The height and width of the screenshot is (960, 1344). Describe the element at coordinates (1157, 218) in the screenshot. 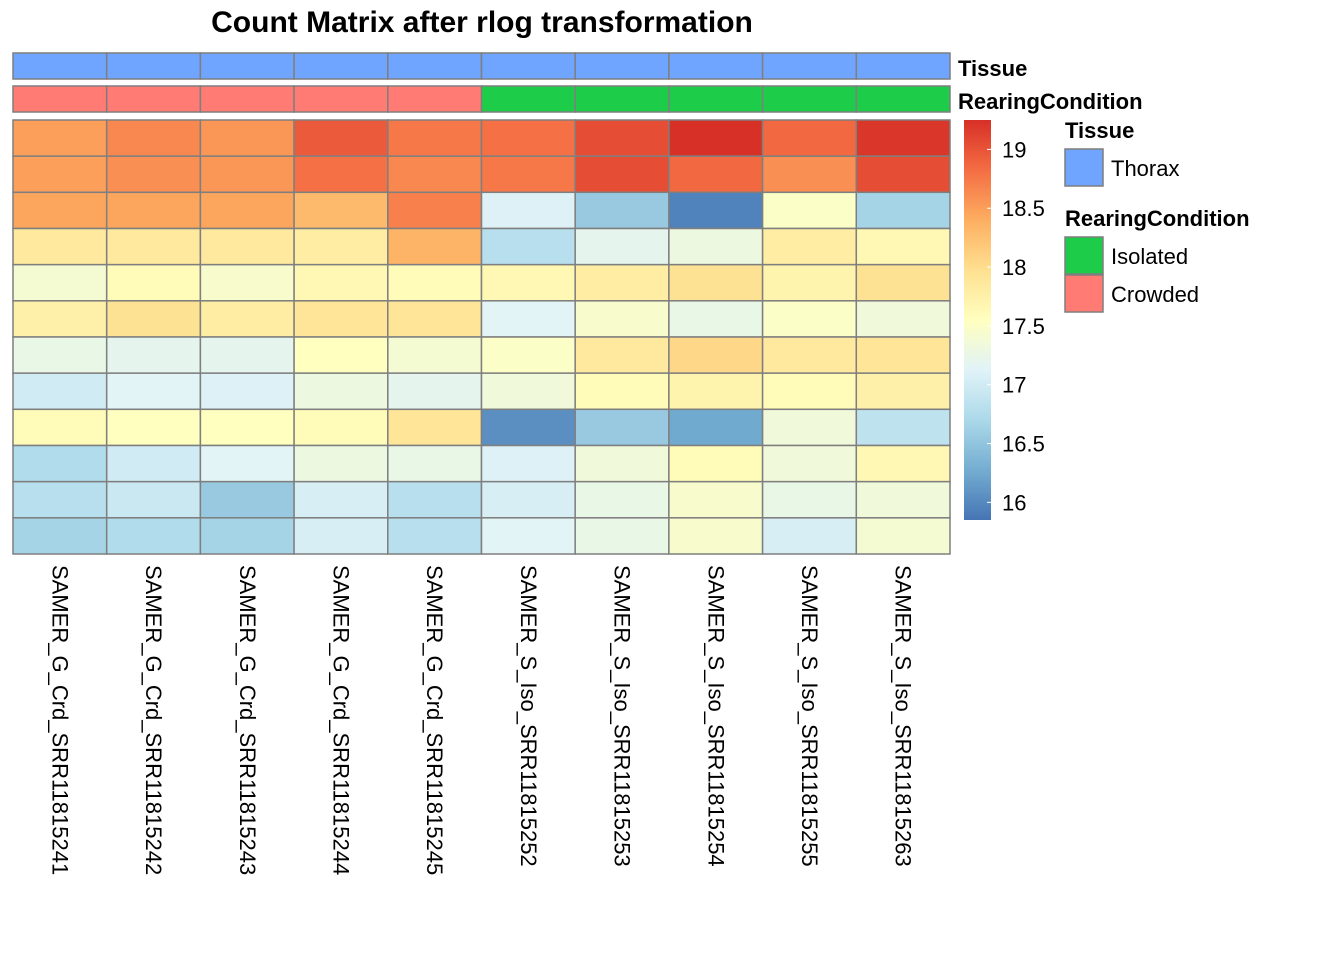

I see `legend-title: RearingCondition` at that location.